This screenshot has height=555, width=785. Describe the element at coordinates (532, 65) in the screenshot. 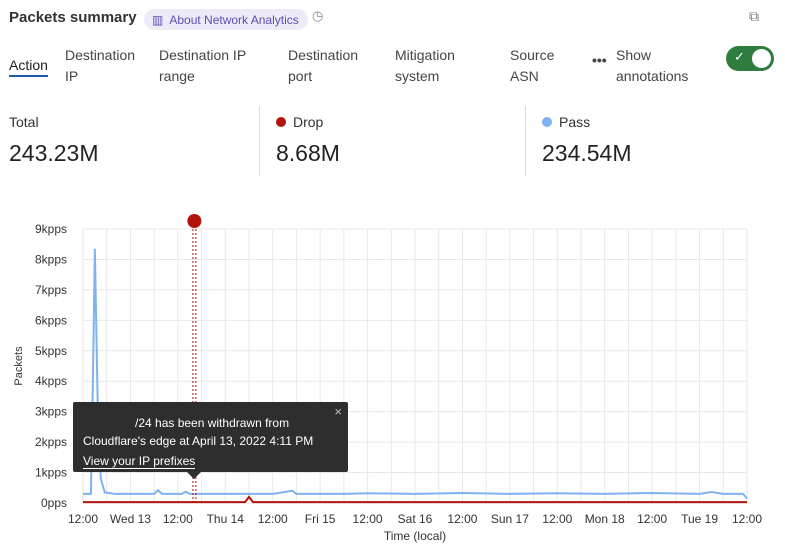

I see `tab-source-asn: Source ASN` at that location.